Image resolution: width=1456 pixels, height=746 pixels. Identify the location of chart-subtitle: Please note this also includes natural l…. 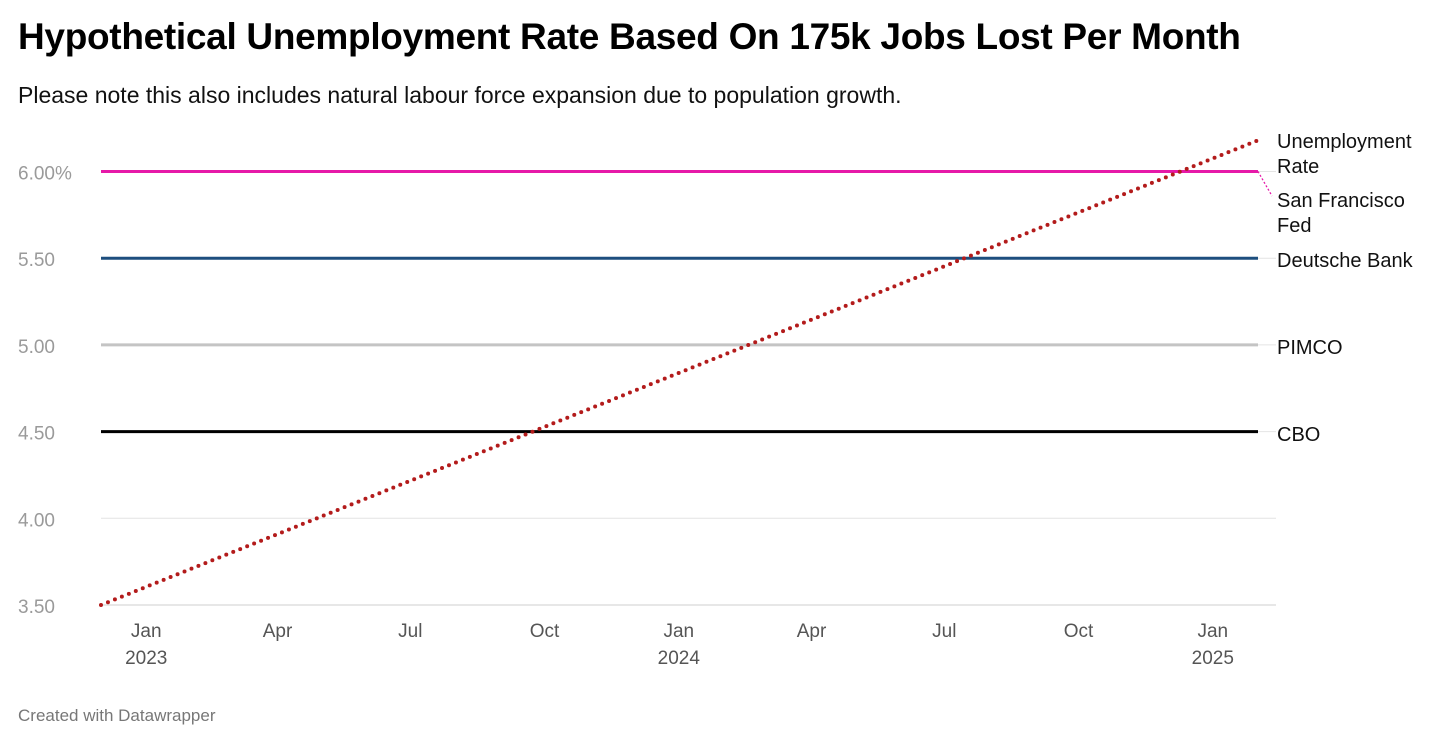
(460, 95).